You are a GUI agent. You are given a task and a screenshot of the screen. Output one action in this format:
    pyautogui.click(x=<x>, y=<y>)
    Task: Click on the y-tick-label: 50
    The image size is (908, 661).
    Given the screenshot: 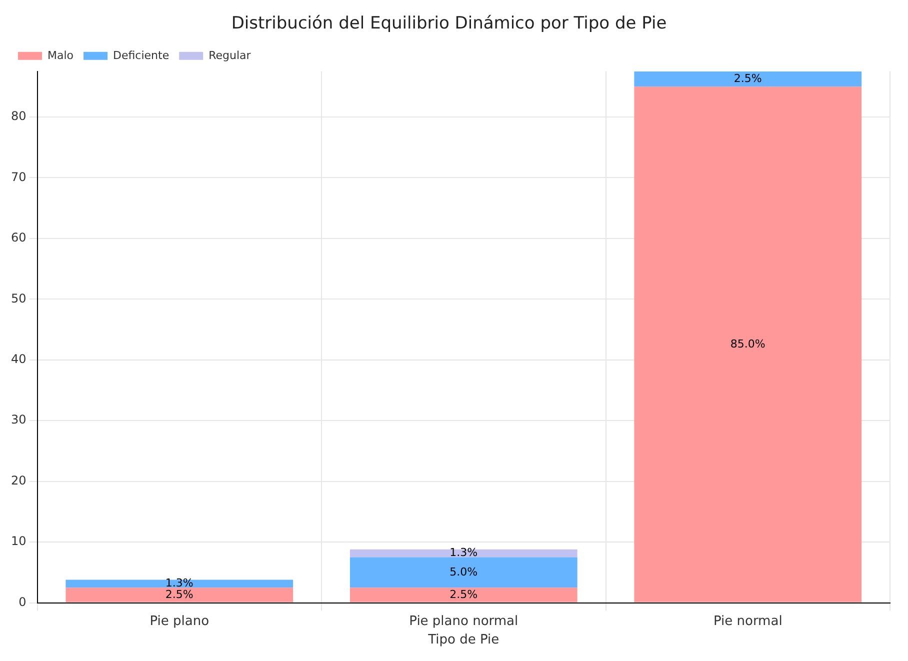 What is the action you would take?
    pyautogui.click(x=18, y=298)
    